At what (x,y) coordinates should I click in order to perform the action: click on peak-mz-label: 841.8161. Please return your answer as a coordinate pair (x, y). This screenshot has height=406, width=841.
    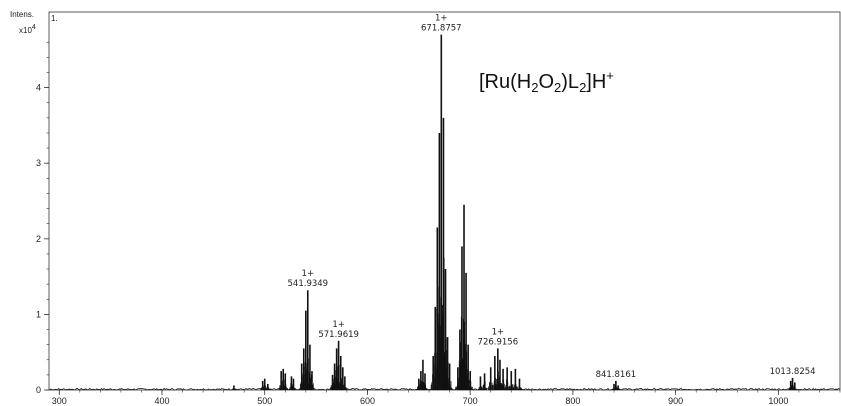
    Looking at the image, I should click on (616, 375).